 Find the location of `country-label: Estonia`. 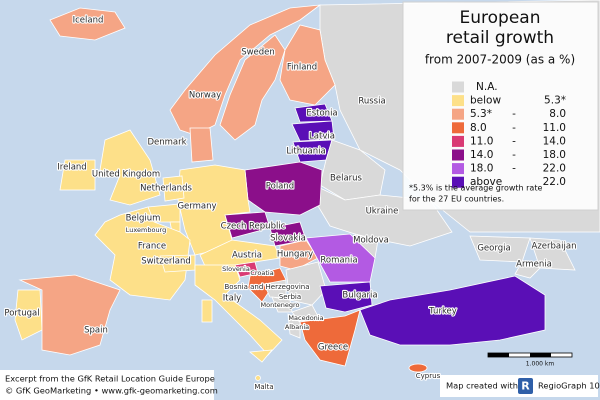

country-label: Estonia is located at coordinates (321, 114).